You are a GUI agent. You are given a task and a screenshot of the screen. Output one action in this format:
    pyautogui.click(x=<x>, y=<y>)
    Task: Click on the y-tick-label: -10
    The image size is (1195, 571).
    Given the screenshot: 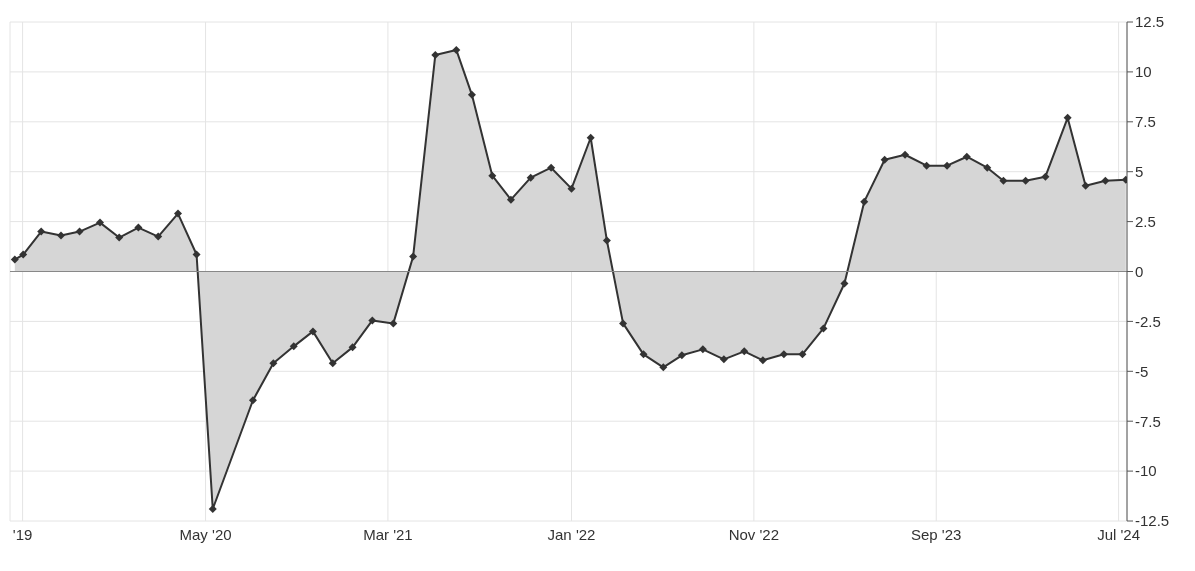 What is the action you would take?
    pyautogui.click(x=1146, y=471)
    